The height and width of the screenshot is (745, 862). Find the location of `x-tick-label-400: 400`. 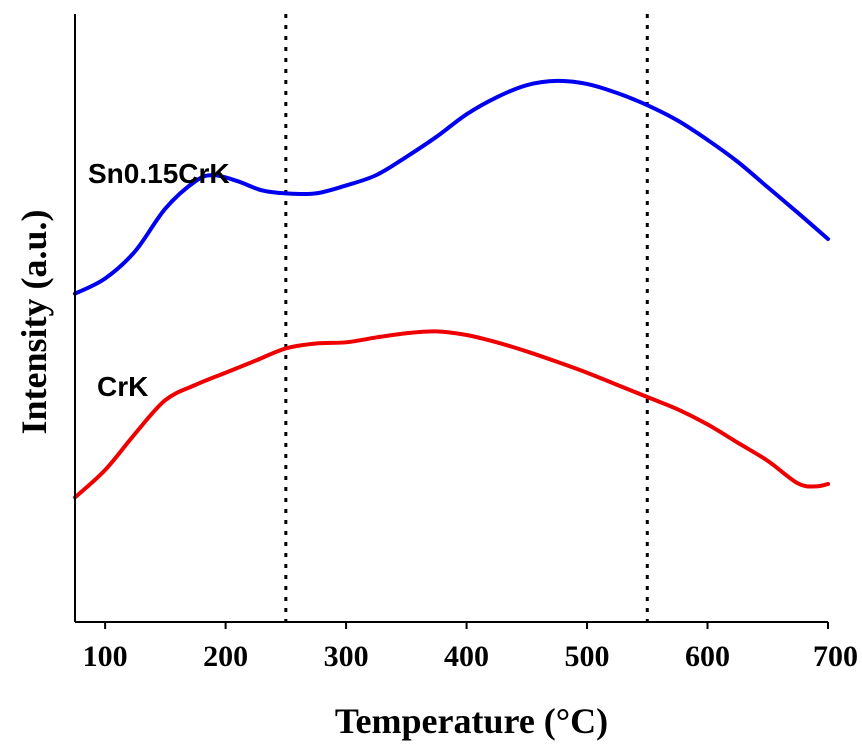

x-tick-label-400: 400 is located at coordinates (466, 656).